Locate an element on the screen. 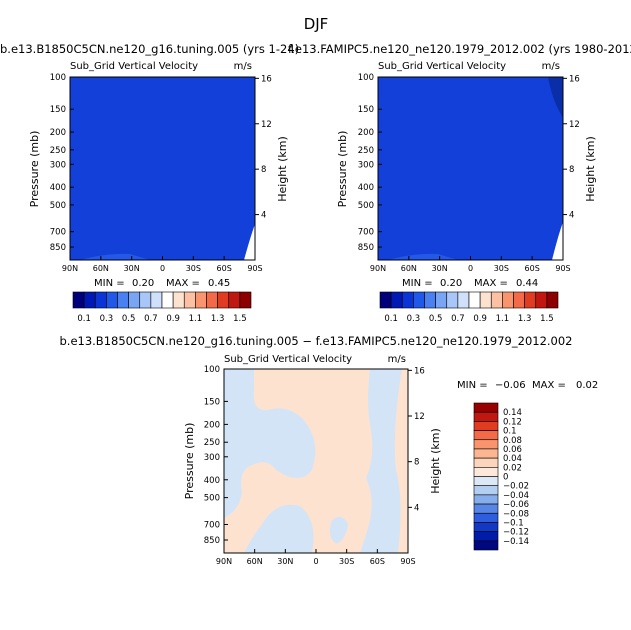 The width and height of the screenshot is (631, 630). panel-1-ytick-label: 700 is located at coordinates (58, 233).